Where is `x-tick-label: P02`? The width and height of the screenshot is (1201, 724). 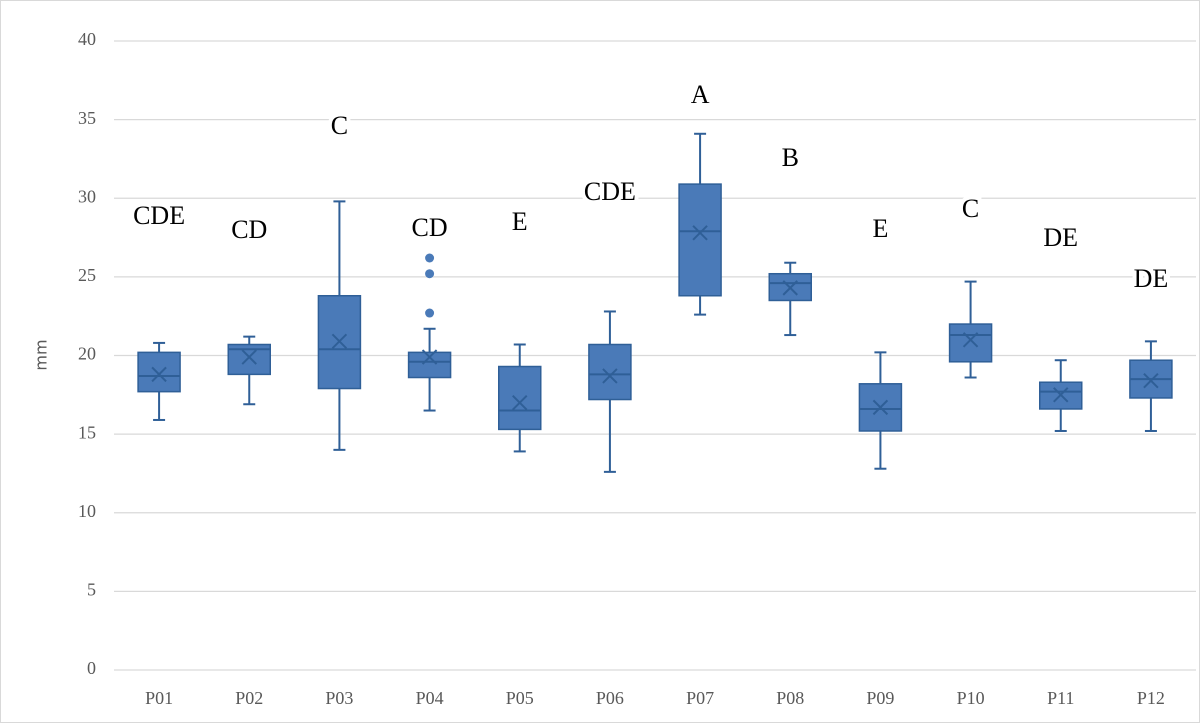 x-tick-label: P02 is located at coordinates (249, 698).